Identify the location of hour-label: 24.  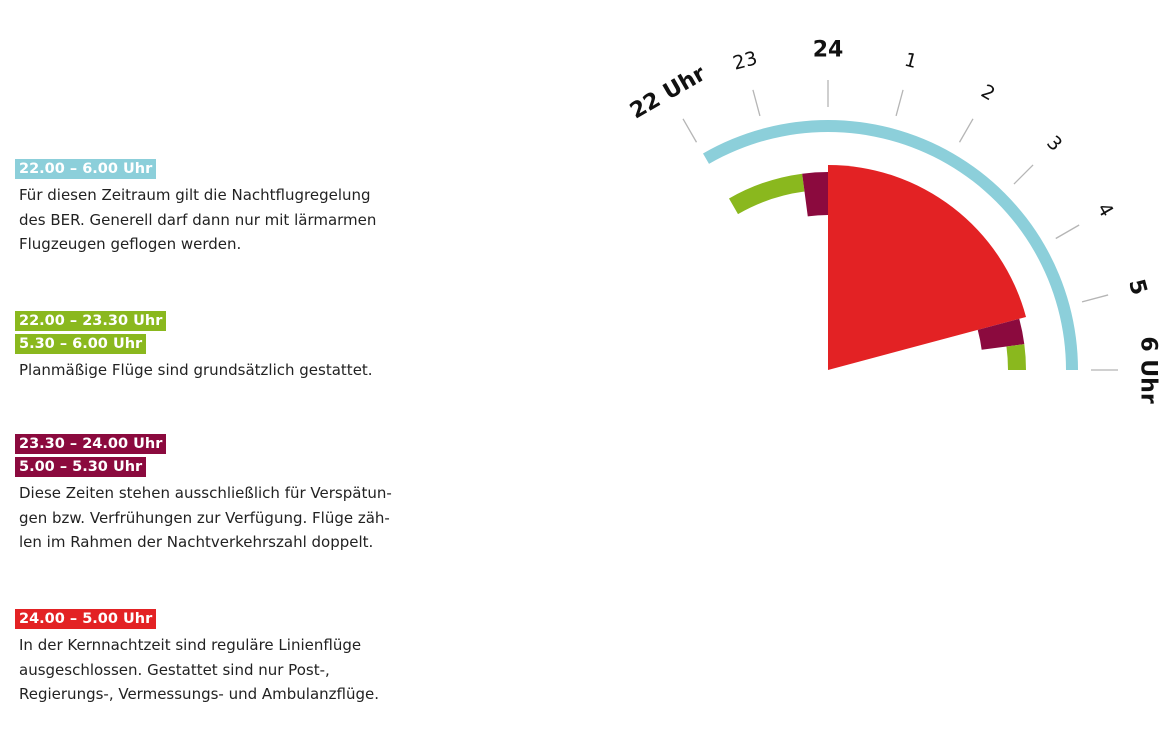
(828, 50).